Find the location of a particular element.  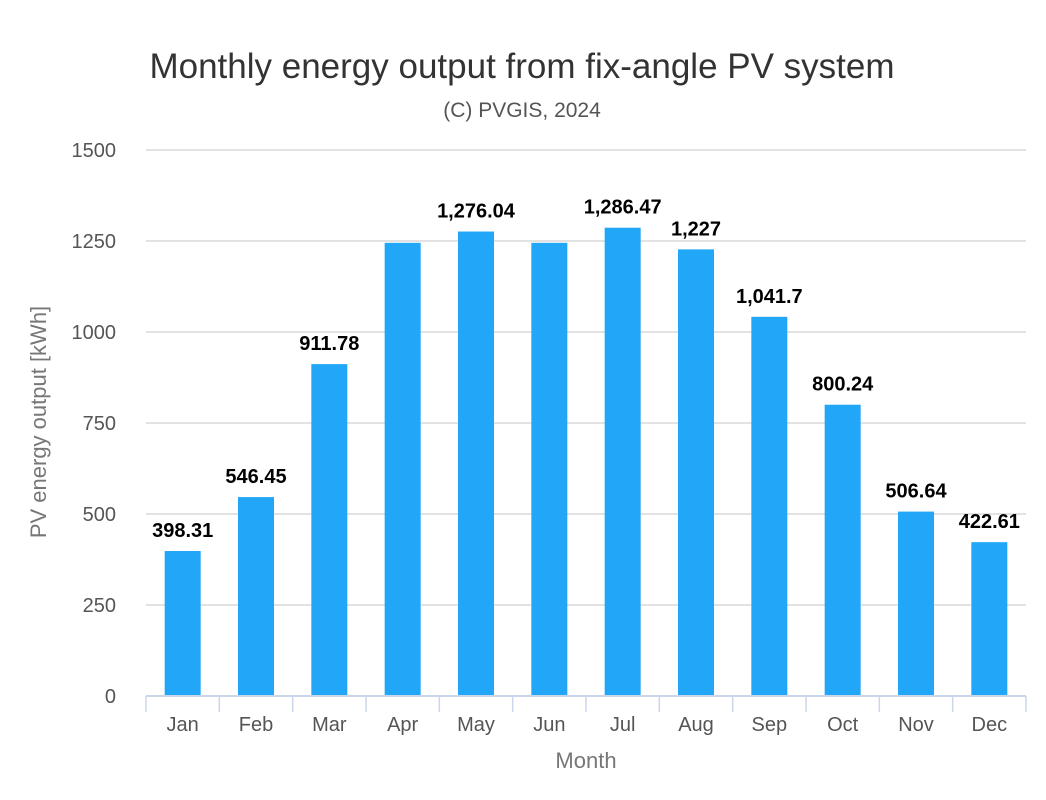

x-tick-label-feb: Feb is located at coordinates (256, 725).